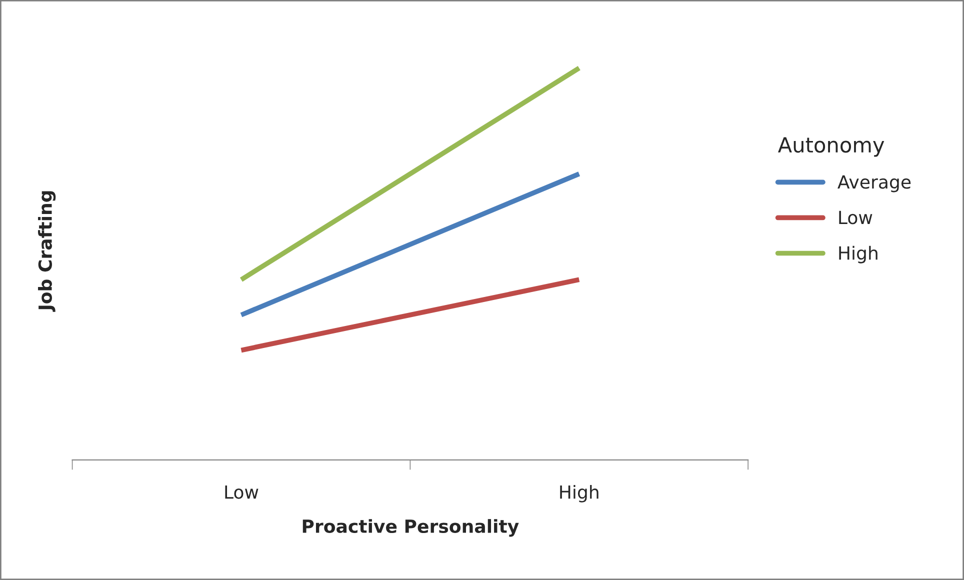  What do you see at coordinates (858, 255) in the screenshot?
I see `legend-label: High` at bounding box center [858, 255].